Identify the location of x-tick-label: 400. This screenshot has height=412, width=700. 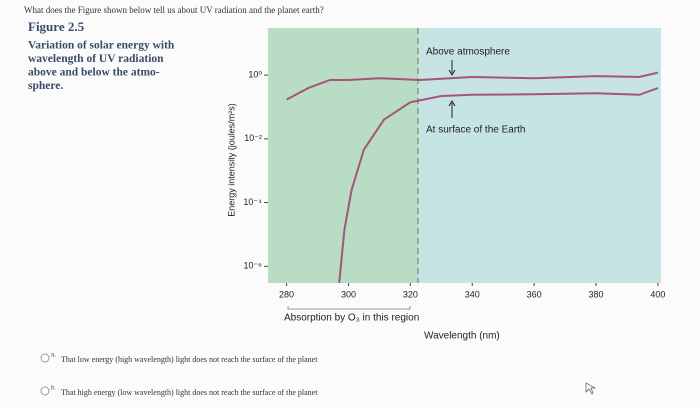
(657, 294).